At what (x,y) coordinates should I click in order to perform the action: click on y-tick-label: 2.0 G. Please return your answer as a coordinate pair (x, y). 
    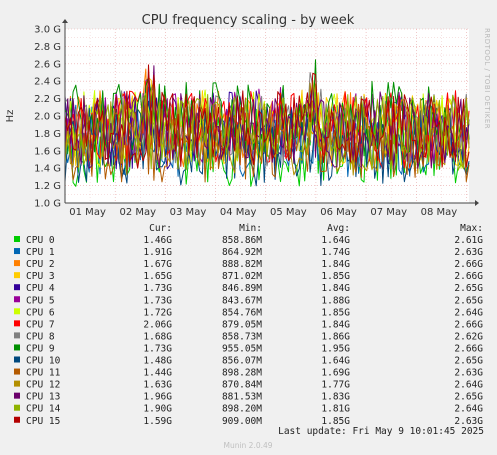
    Looking at the image, I should click on (47, 117).